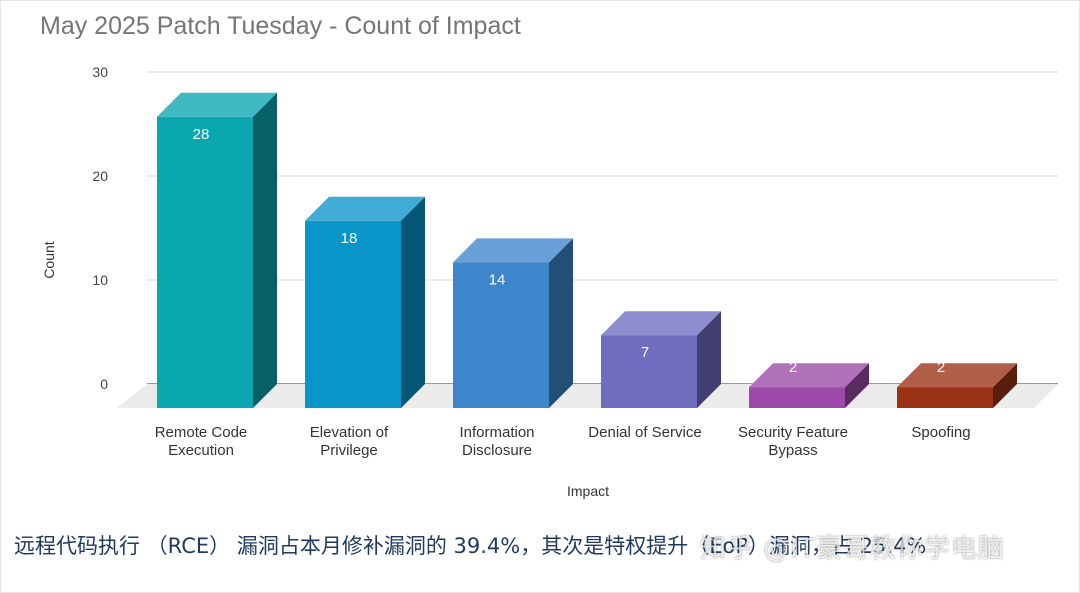 The width and height of the screenshot is (1080, 593). Describe the element at coordinates (349, 450) in the screenshot. I see `x-tick-label: Privilege` at that location.